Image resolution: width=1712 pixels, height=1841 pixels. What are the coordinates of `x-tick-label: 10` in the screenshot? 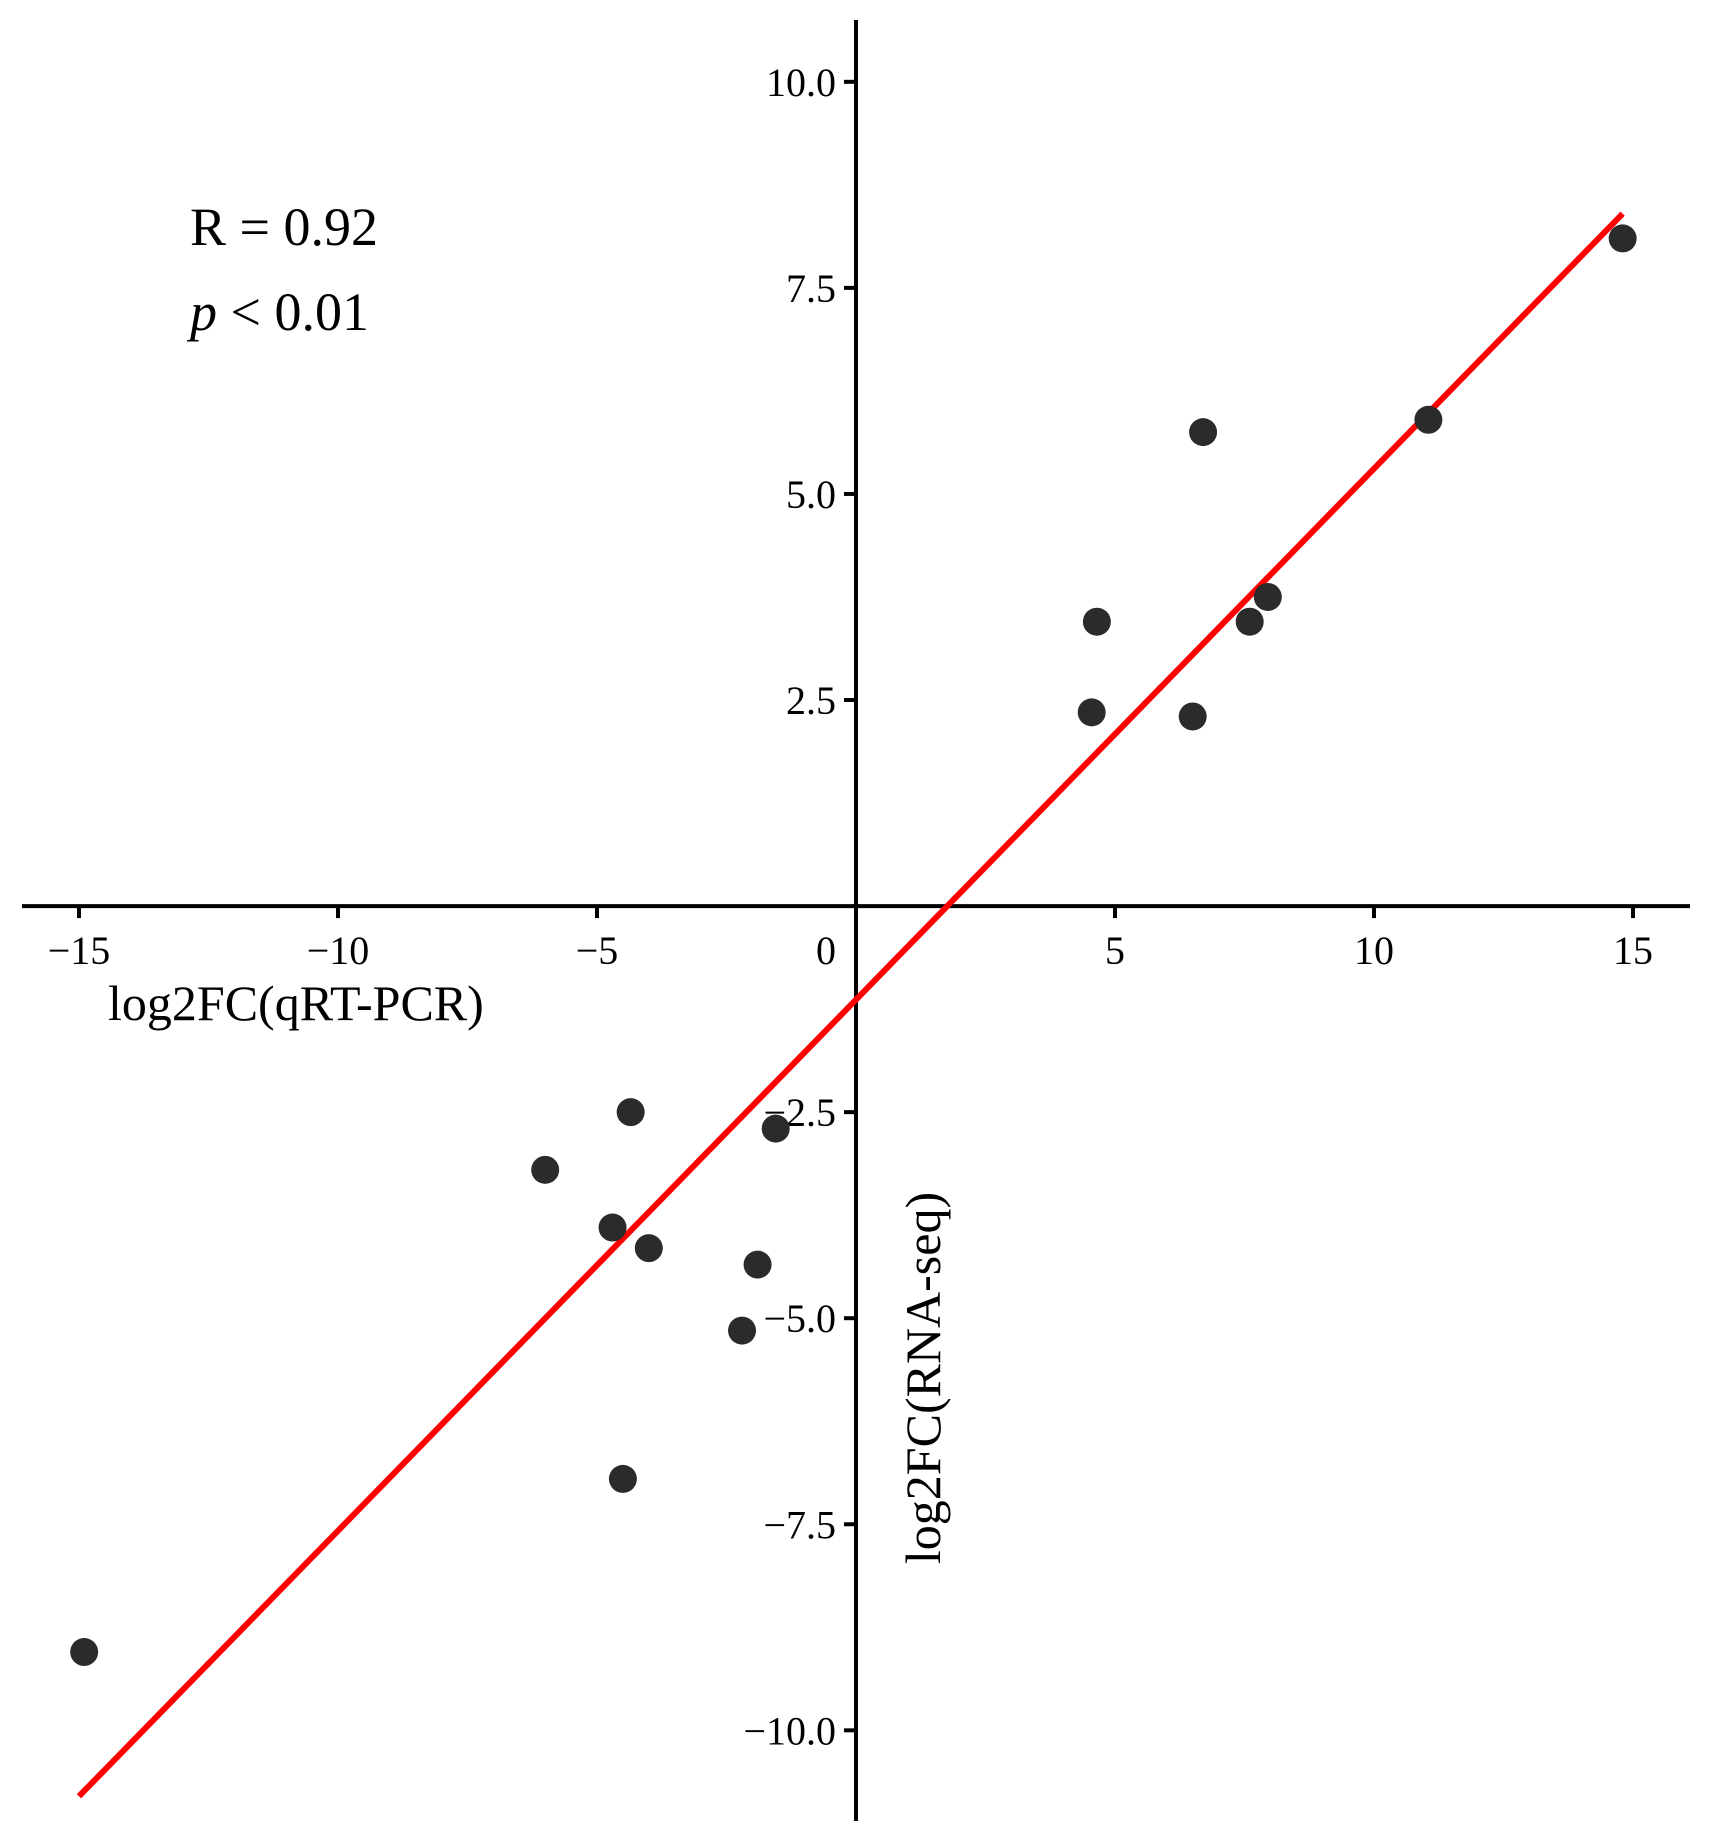 It's located at (1374, 950).